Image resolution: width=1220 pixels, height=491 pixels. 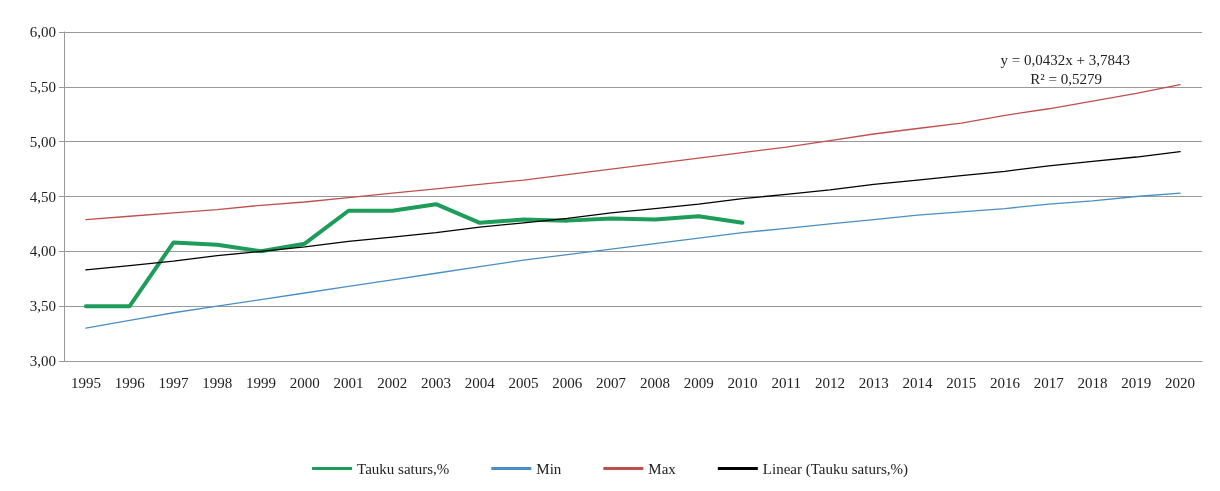 What do you see at coordinates (742, 382) in the screenshot?
I see `x-tick-label: 2010` at bounding box center [742, 382].